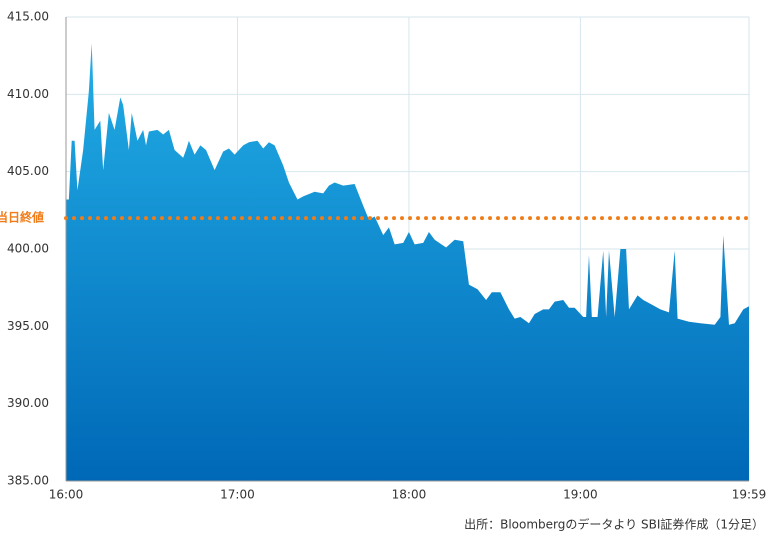 This screenshot has height=549, width=784. I want to click on y-tick-label: 395.00, so click(28, 326).